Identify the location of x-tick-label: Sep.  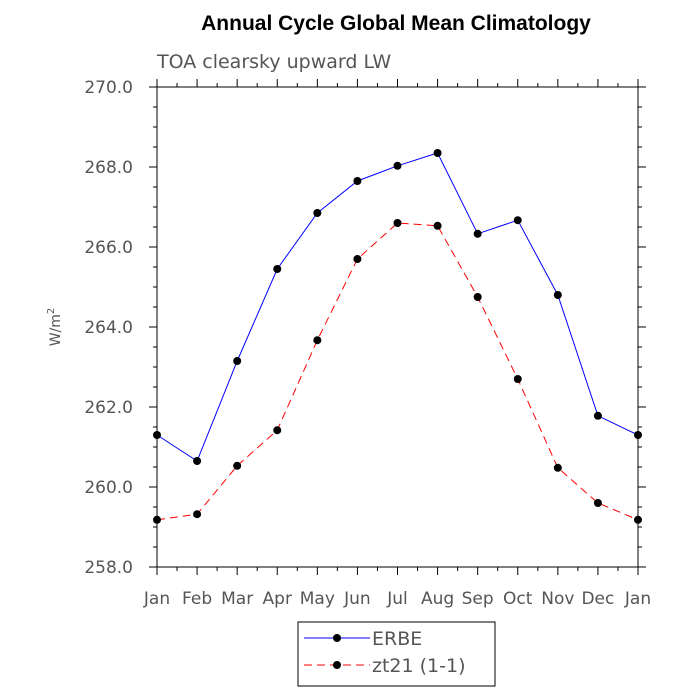
(478, 599).